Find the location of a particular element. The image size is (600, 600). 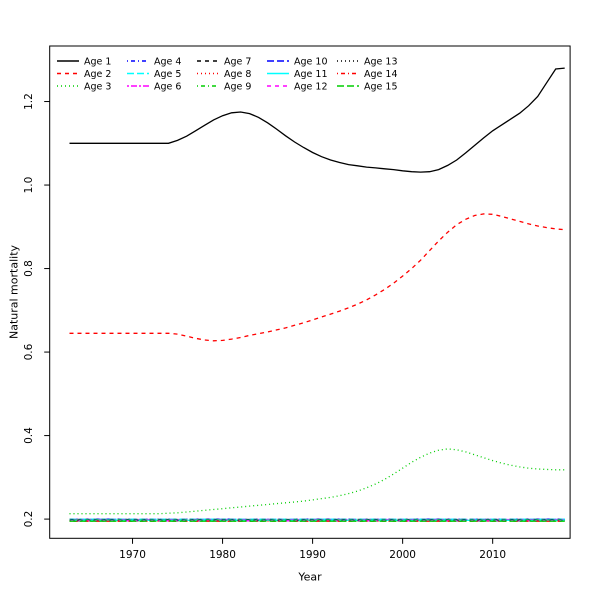

legend-item-age-14: Age 14 is located at coordinates (367, 74).